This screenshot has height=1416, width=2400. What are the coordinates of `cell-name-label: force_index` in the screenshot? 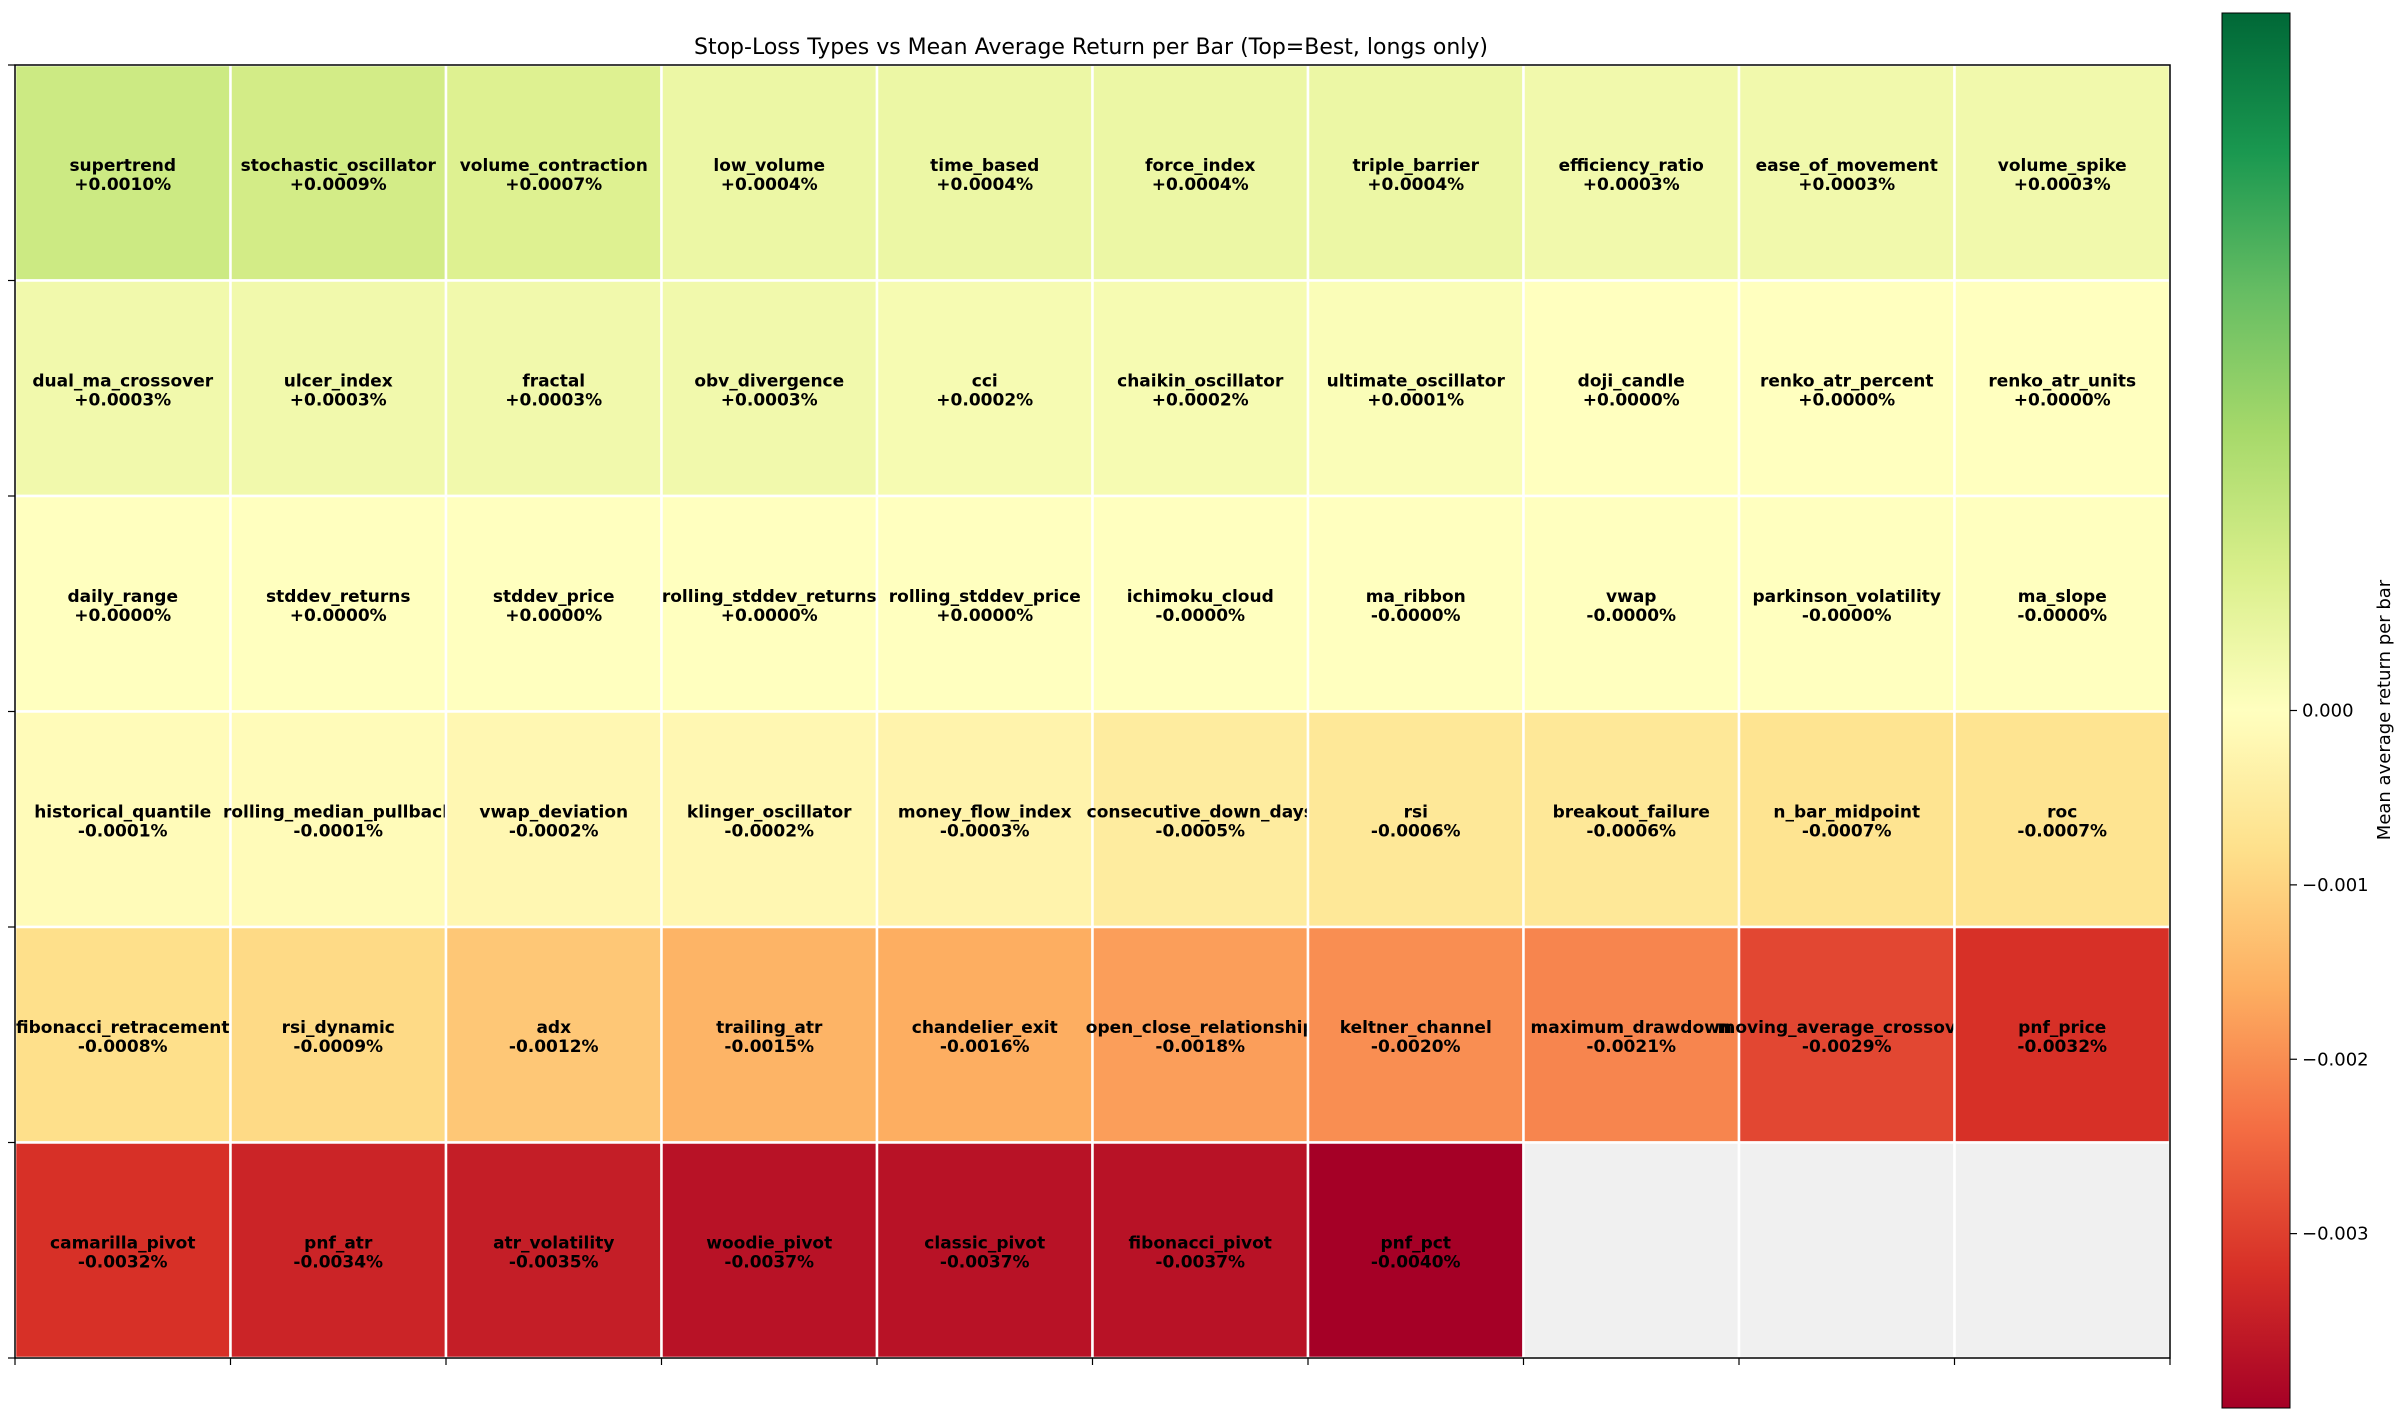 It's located at (1200, 166).